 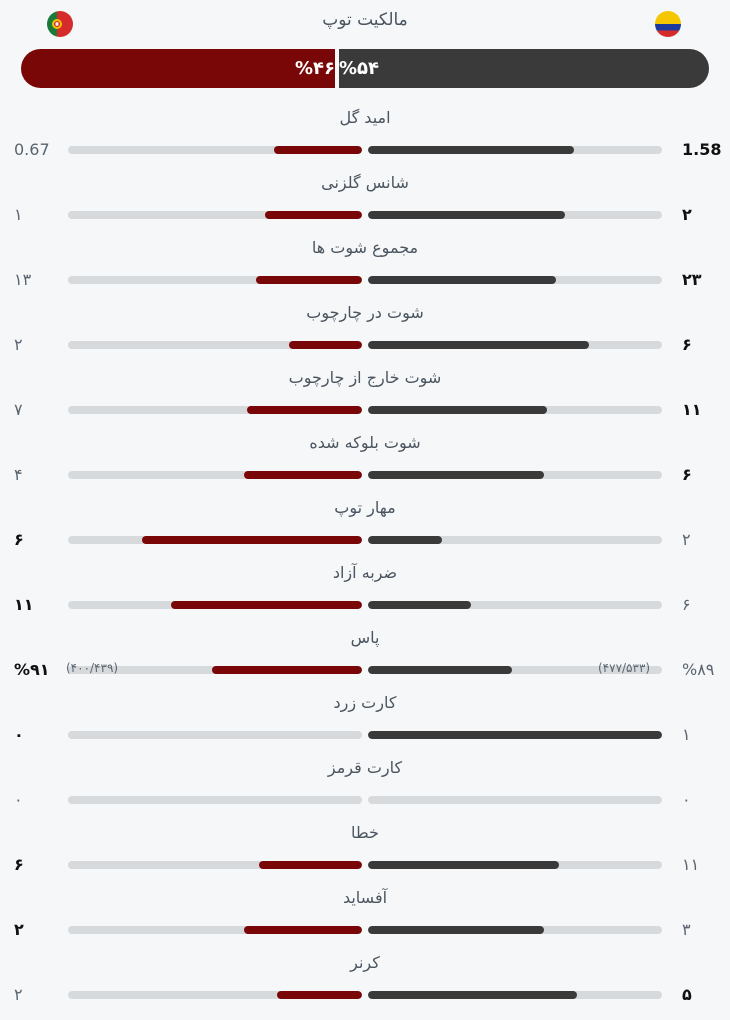 I want to click on stat-row: کارت زرد ۰ ۱, so click(x=365, y=713).